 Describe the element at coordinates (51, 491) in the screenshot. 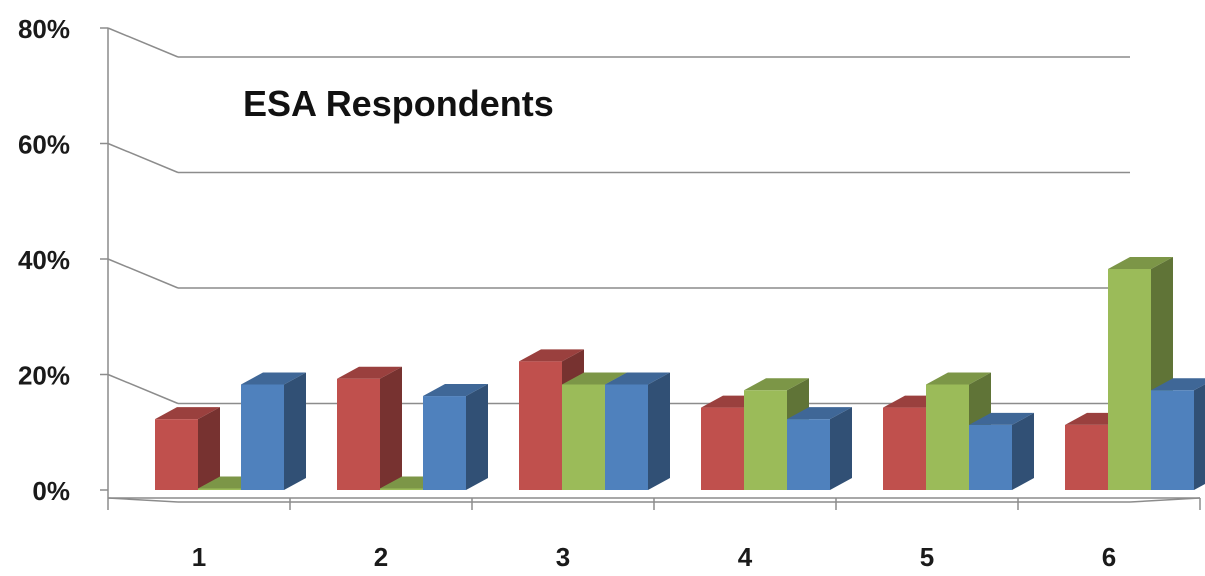

I see `y-tick-label: 0%` at that location.